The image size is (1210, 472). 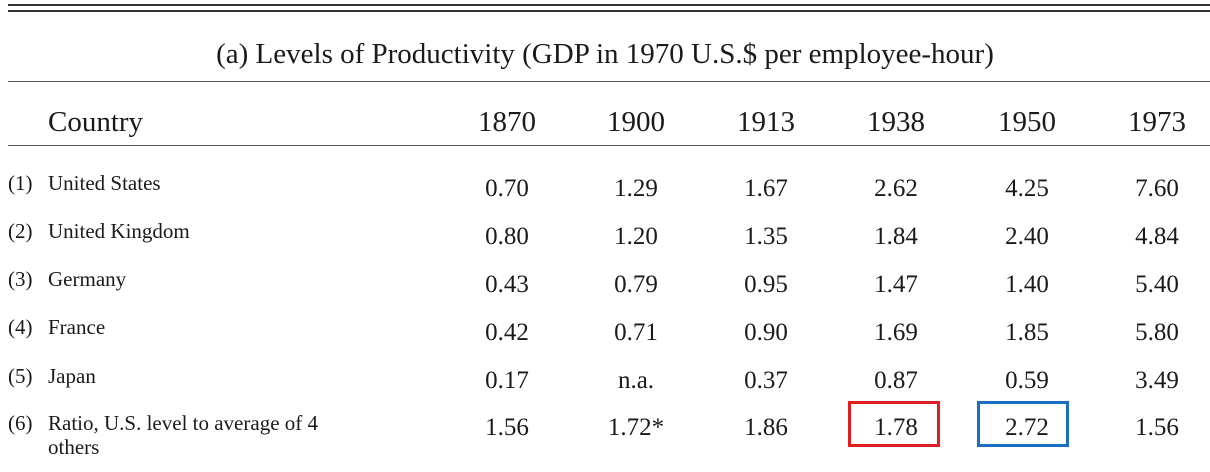 I want to click on table-cell: 1.72*, so click(x=636, y=427).